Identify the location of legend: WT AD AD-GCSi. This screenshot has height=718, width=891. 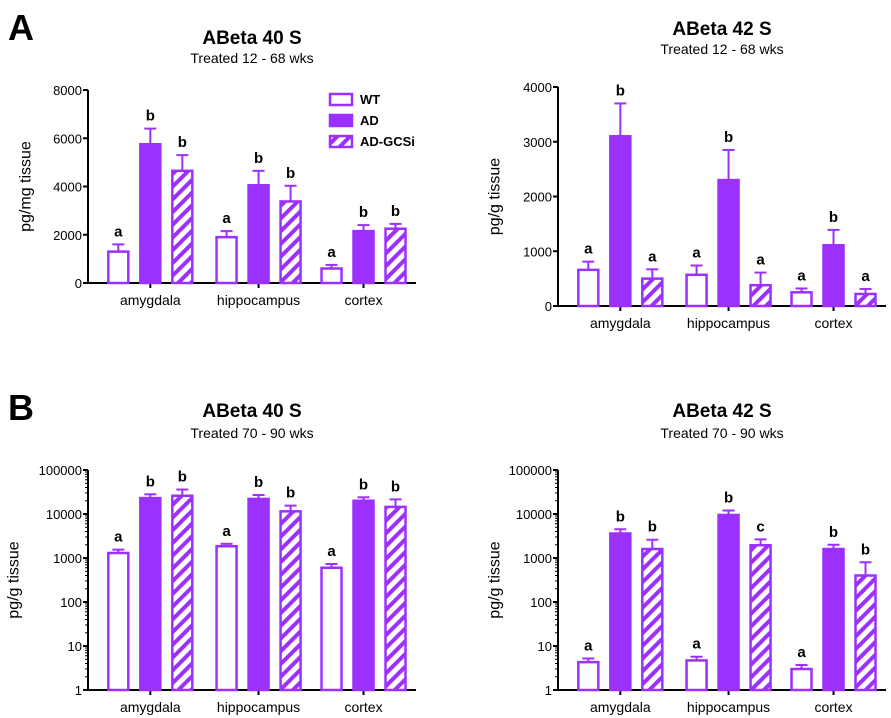
(371, 120).